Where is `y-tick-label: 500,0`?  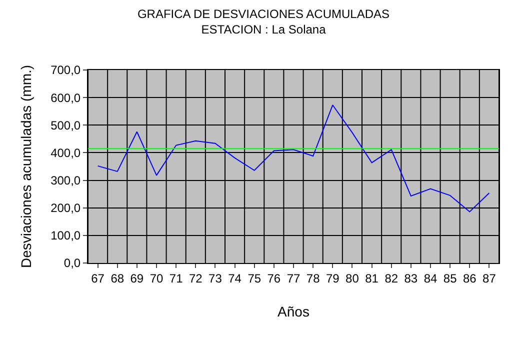 y-tick-label: 500,0 is located at coordinates (65, 125).